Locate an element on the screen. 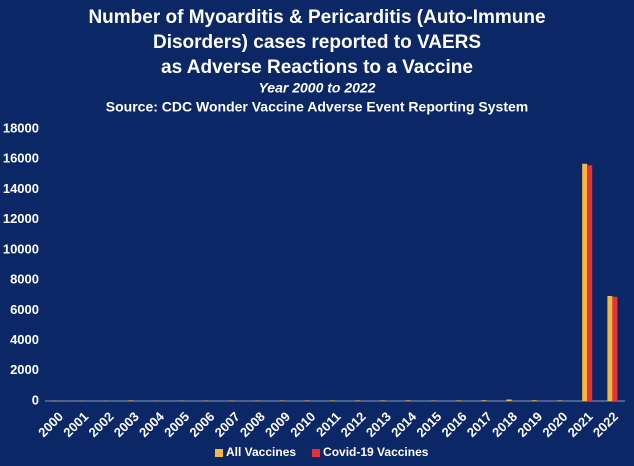 This screenshot has height=466, width=634. x-tick-label: 2016 is located at coordinates (454, 424).